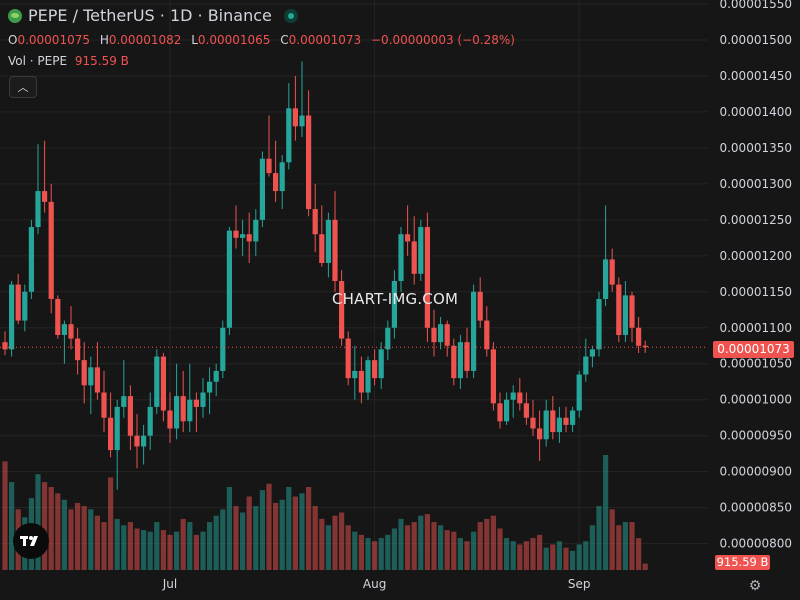 This screenshot has height=600, width=800. Describe the element at coordinates (755, 586) in the screenshot. I see `gear-icon: ⚙` at that location.